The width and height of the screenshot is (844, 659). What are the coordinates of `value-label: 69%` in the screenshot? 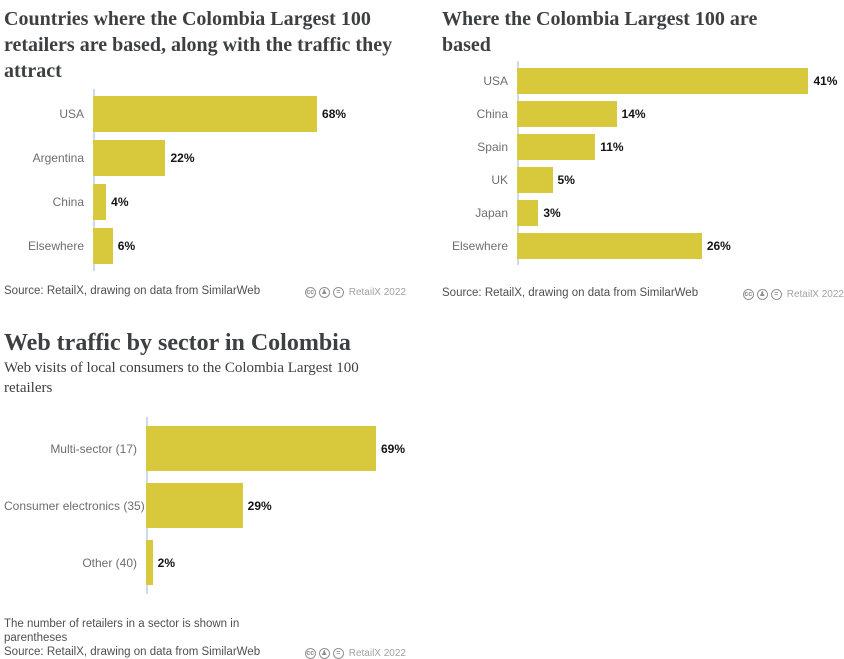 It's located at (393, 448).